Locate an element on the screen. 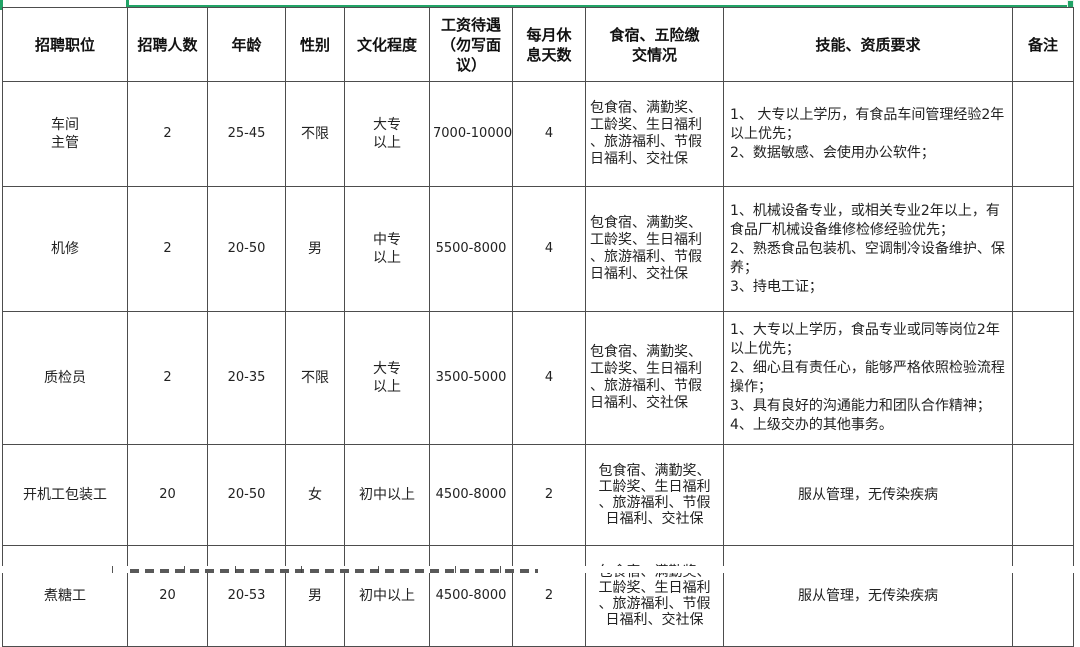 The width and height of the screenshot is (1080, 647). header-rest-days: 每月休 息天数 is located at coordinates (549, 44).